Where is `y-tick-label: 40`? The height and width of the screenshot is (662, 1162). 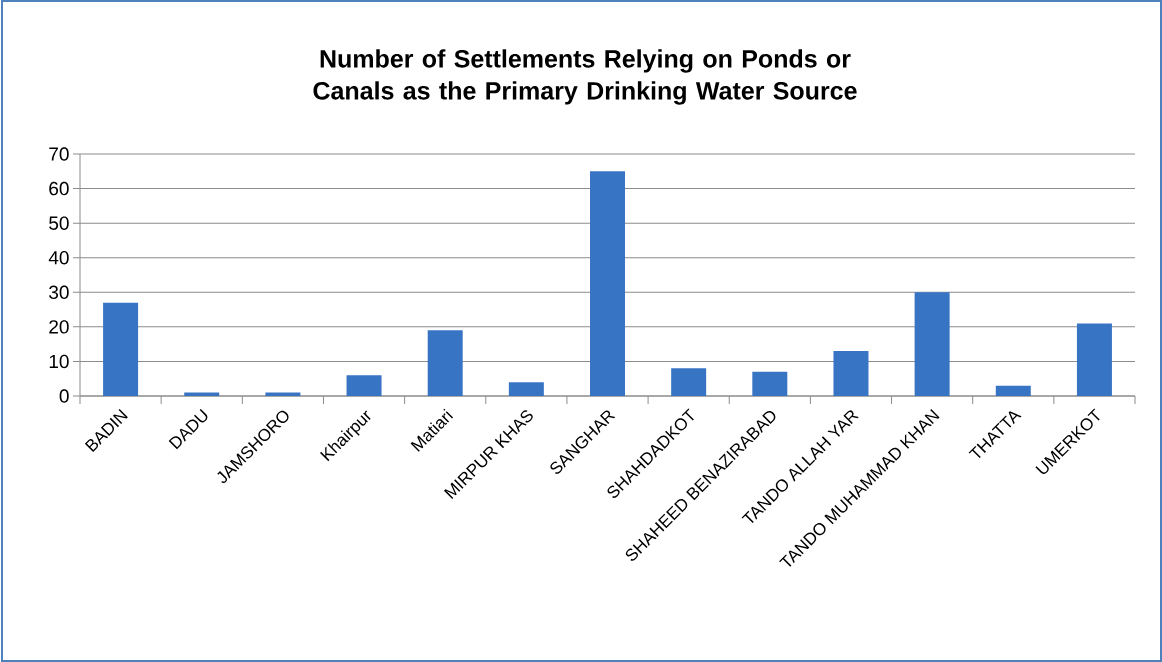
y-tick-label: 40 is located at coordinates (58, 257).